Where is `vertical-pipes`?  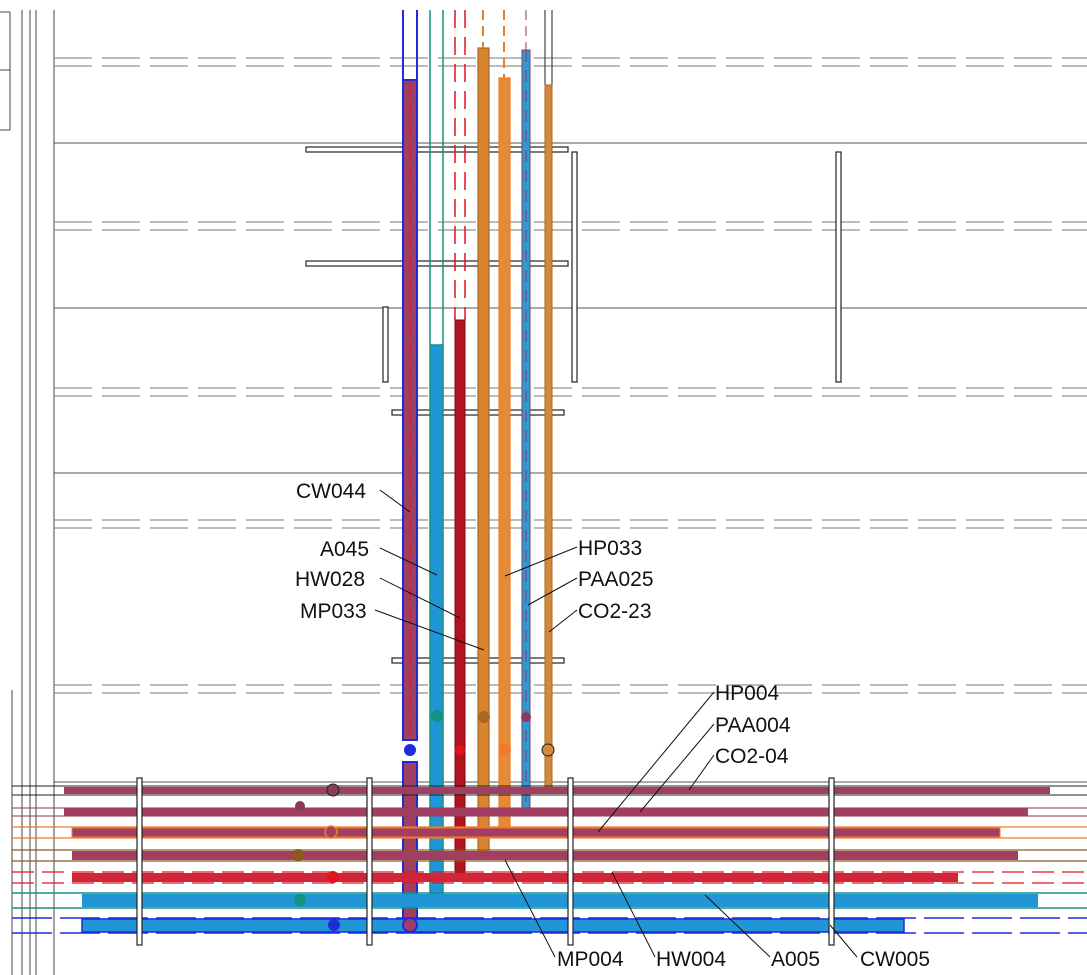 vertical-pipes is located at coordinates (478, 470).